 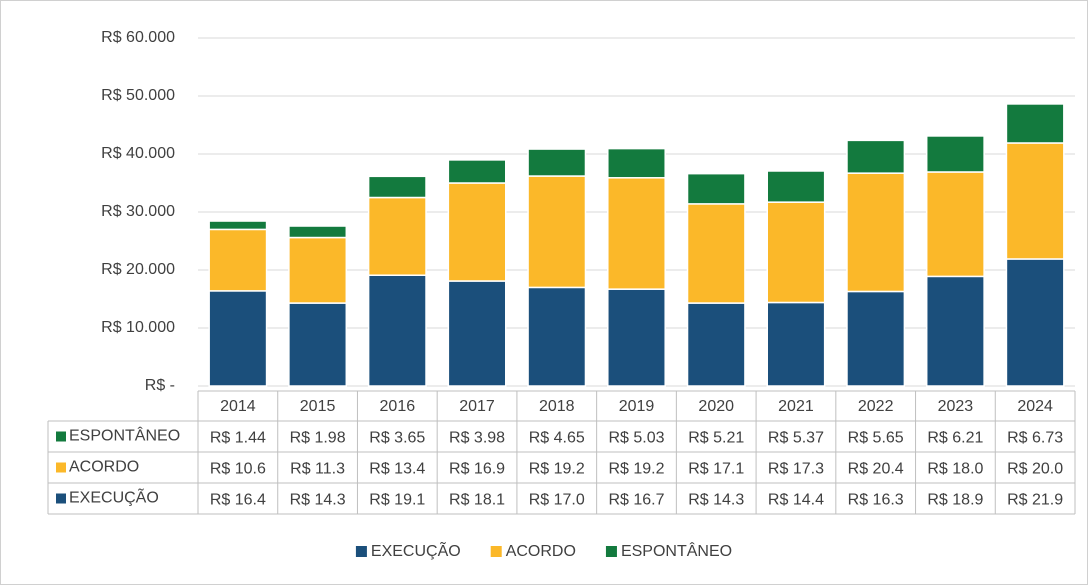 I want to click on y-tick-label: R$ 50.000, so click(x=138, y=95).